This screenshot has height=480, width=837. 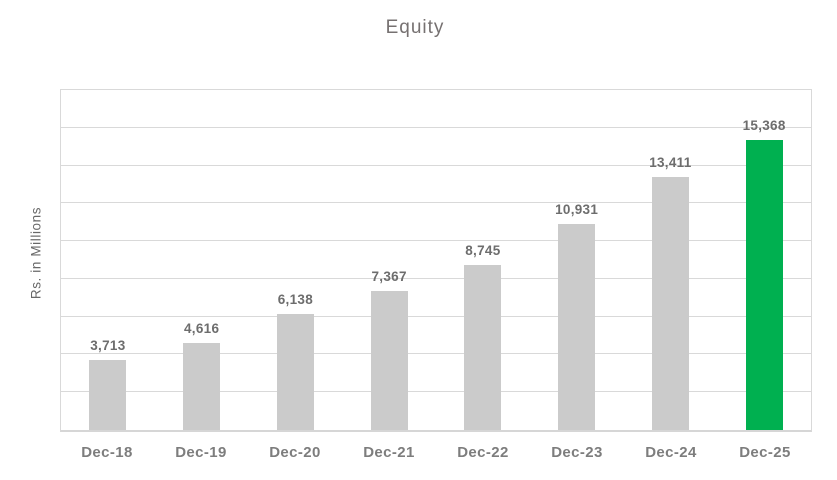 I want to click on x-axis-label-dec-23: Dec-23, so click(x=577, y=452).